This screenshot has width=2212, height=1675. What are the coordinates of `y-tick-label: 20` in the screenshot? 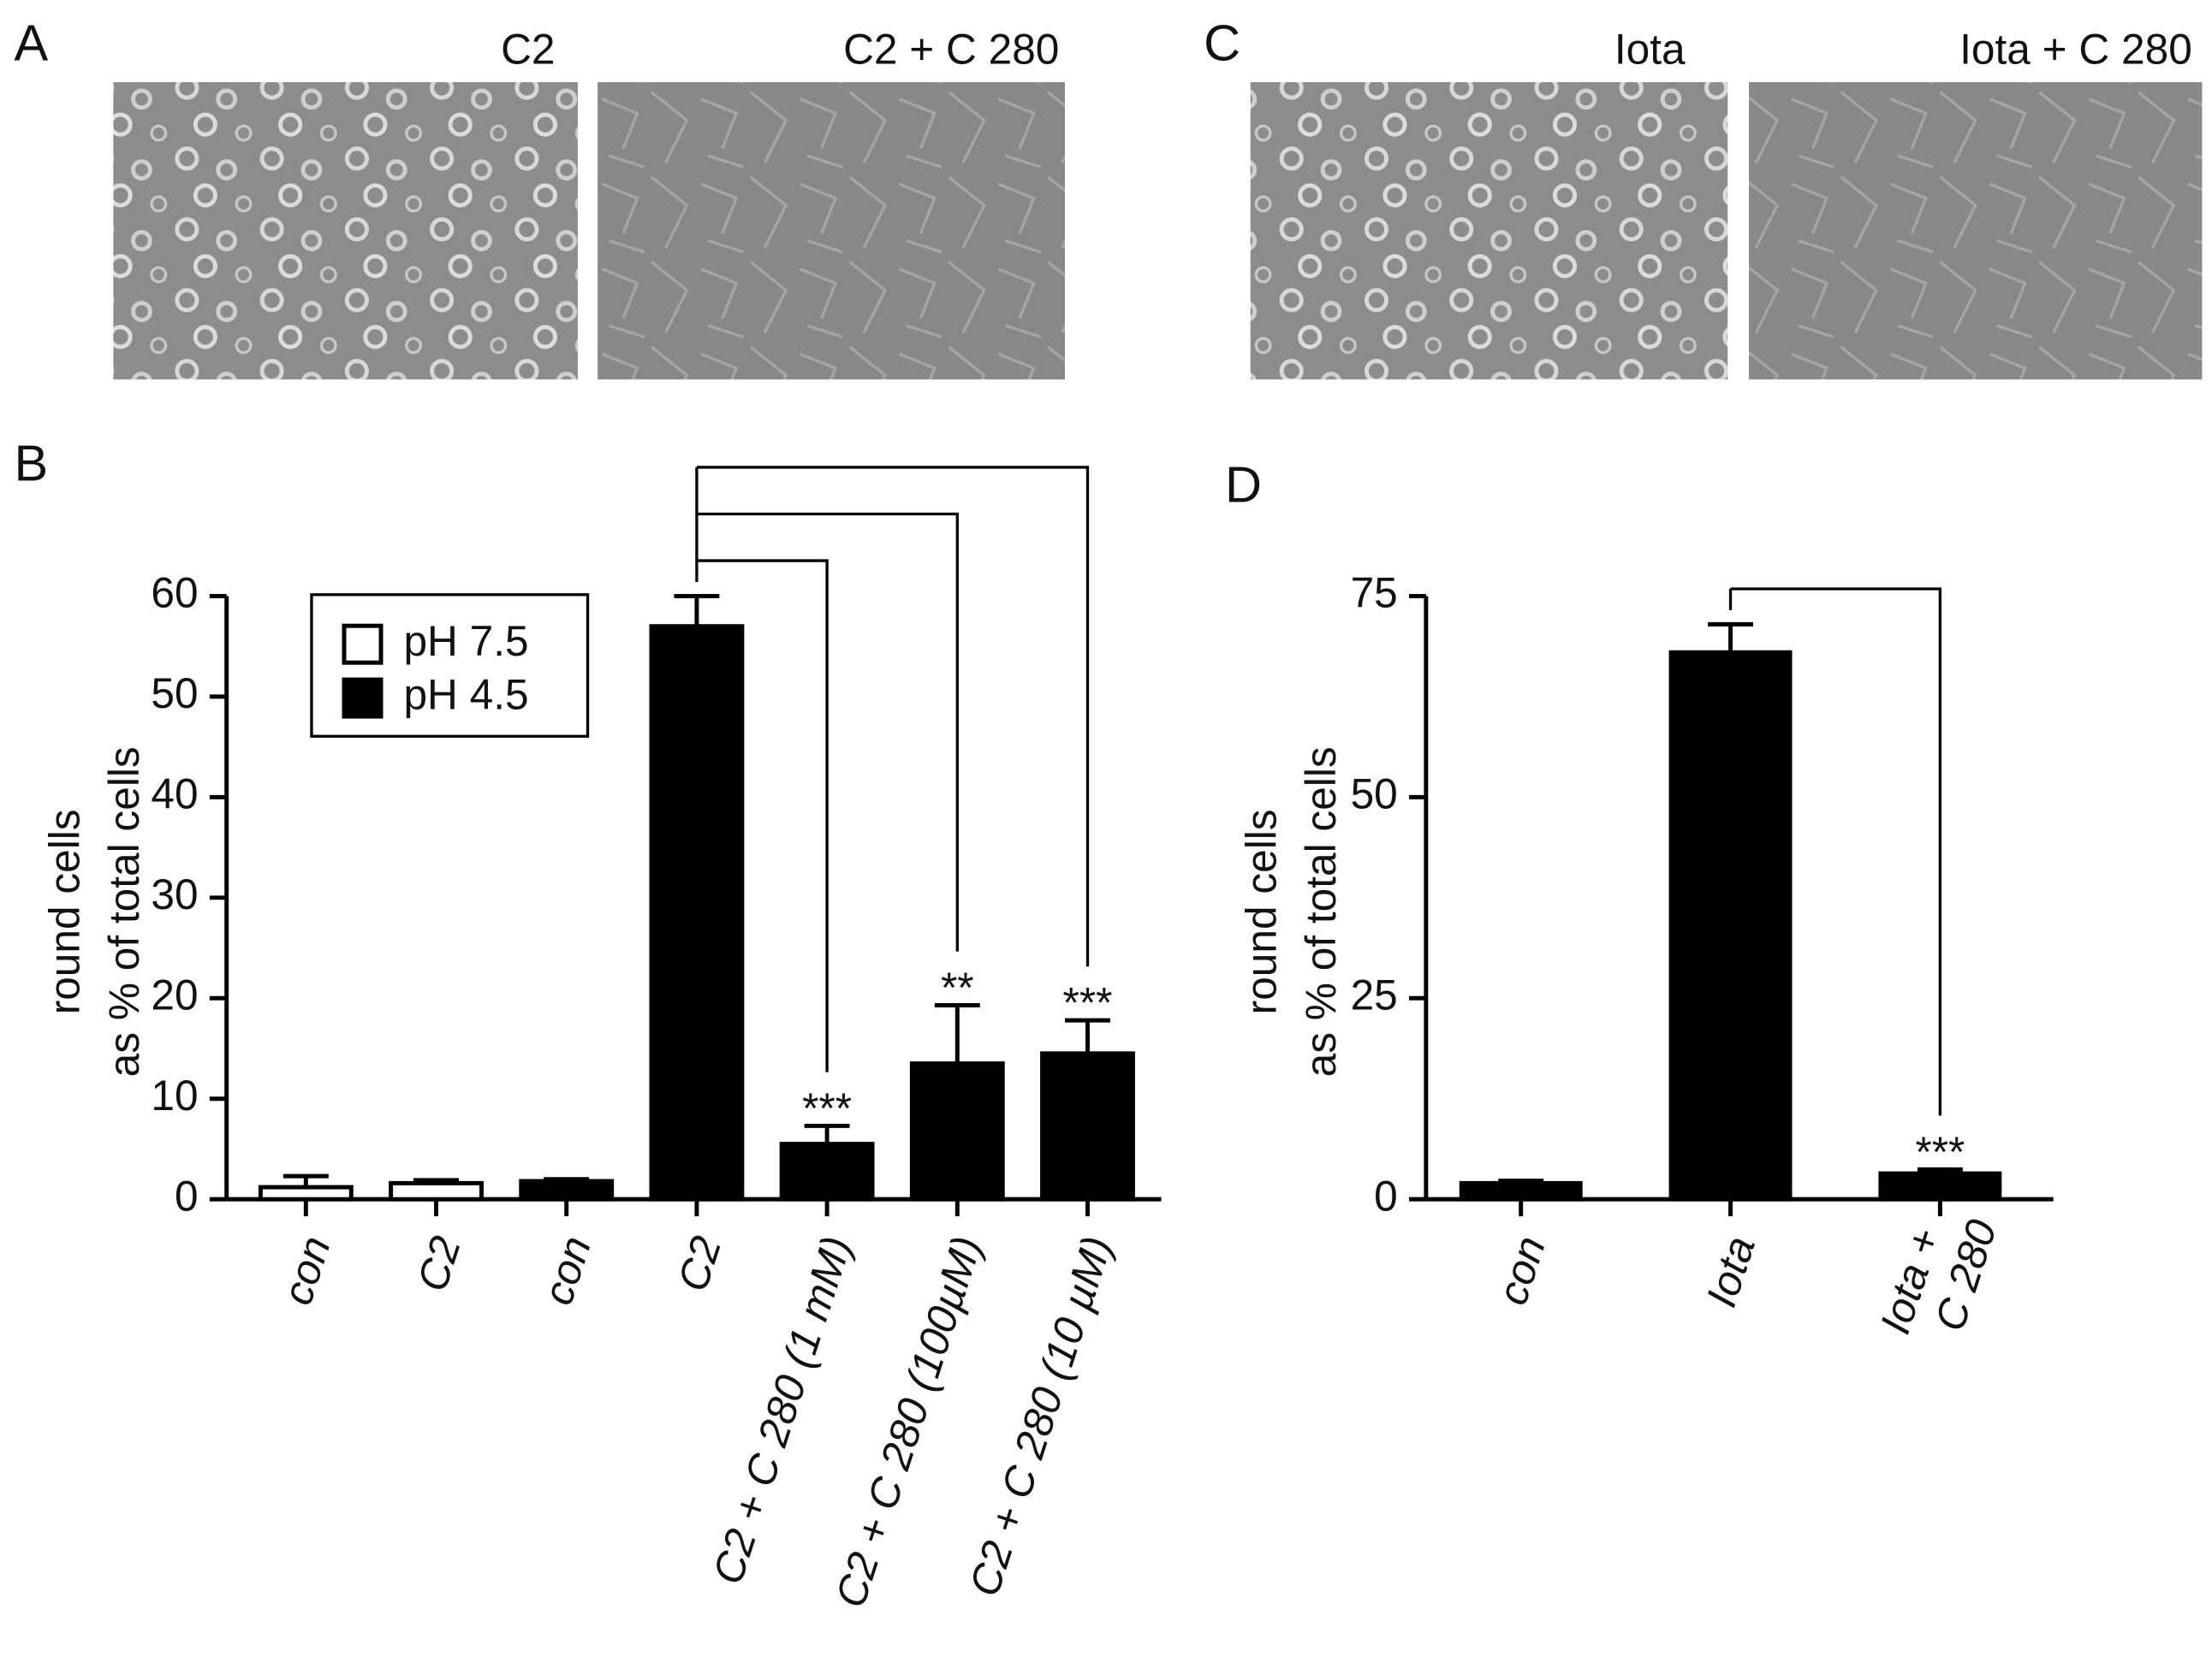 It's located at (175, 995).